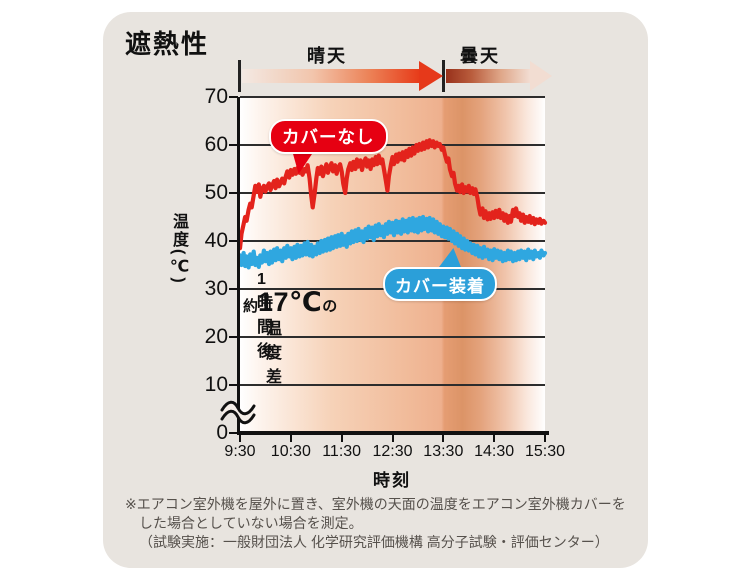  What do you see at coordinates (216, 192) in the screenshot?
I see `y-tick-label: 50` at bounding box center [216, 192].